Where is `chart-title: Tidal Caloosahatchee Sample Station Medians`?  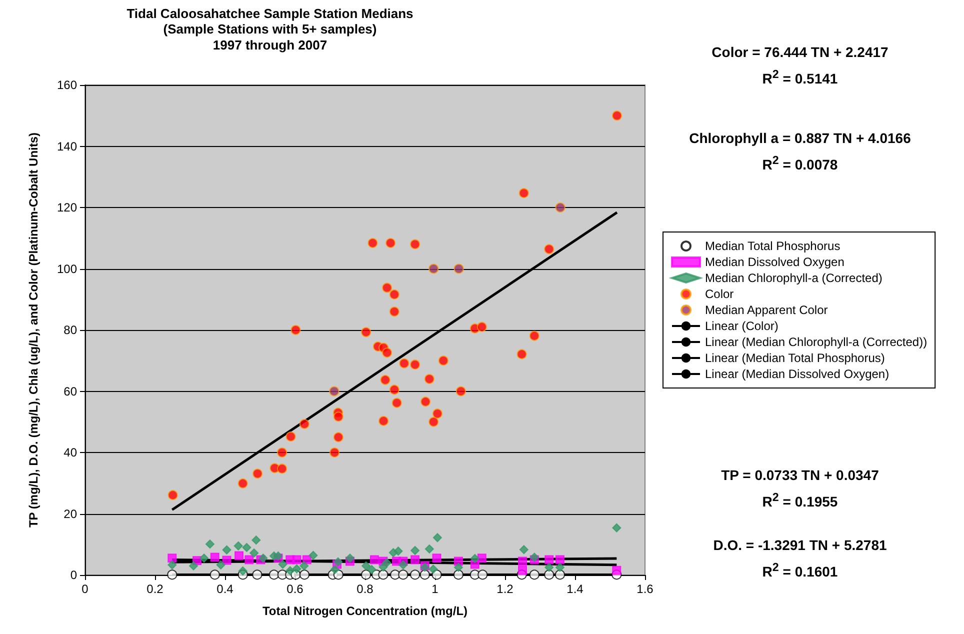
chart-title: Tidal Caloosahatchee Sample Station Medians is located at coordinates (270, 13).